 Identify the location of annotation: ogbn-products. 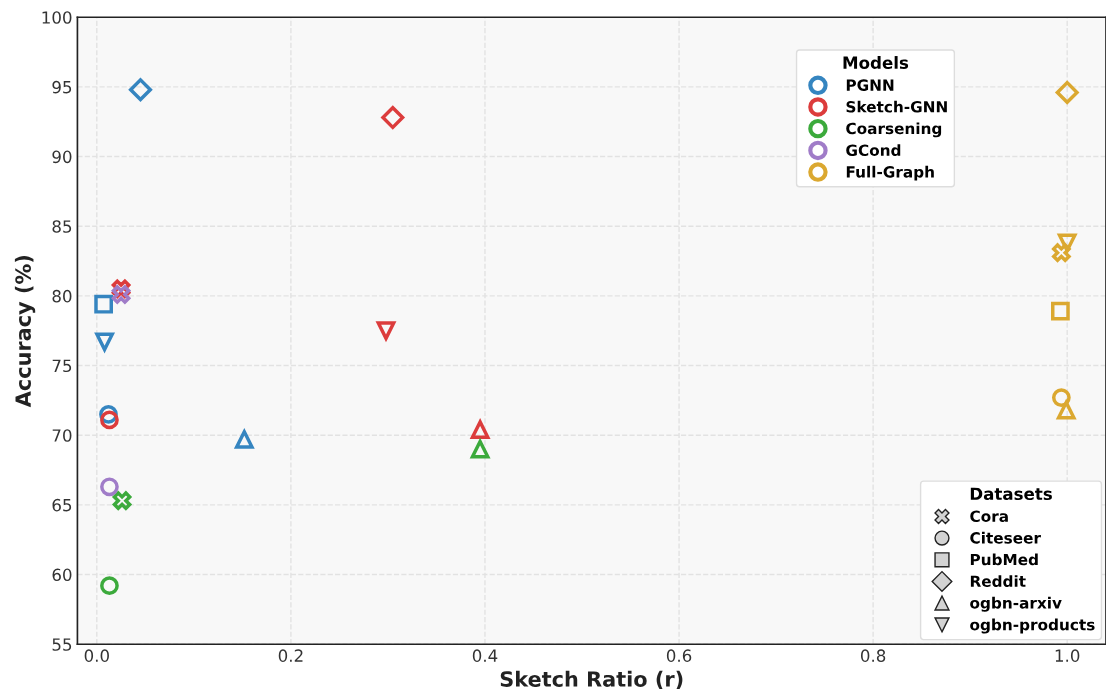
(1032, 626).